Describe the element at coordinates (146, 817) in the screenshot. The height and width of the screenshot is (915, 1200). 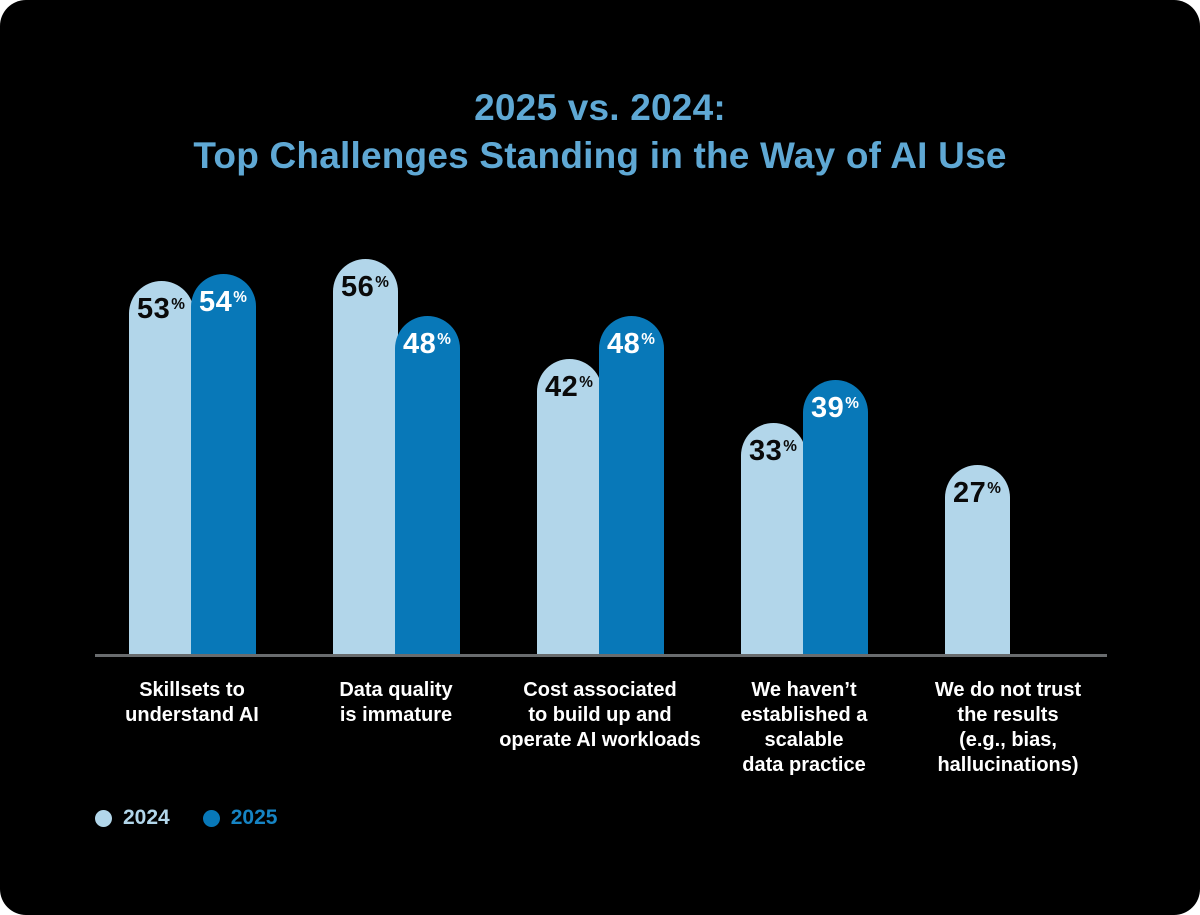
I see `legend-label-2024: 2024` at that location.